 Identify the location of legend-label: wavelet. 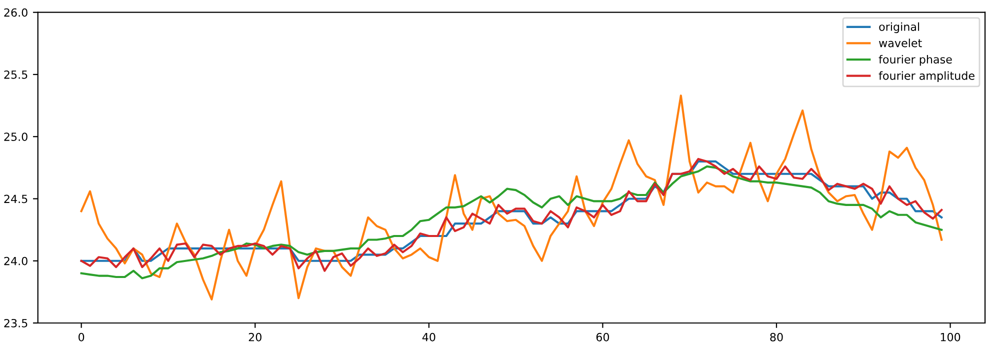
(900, 43).